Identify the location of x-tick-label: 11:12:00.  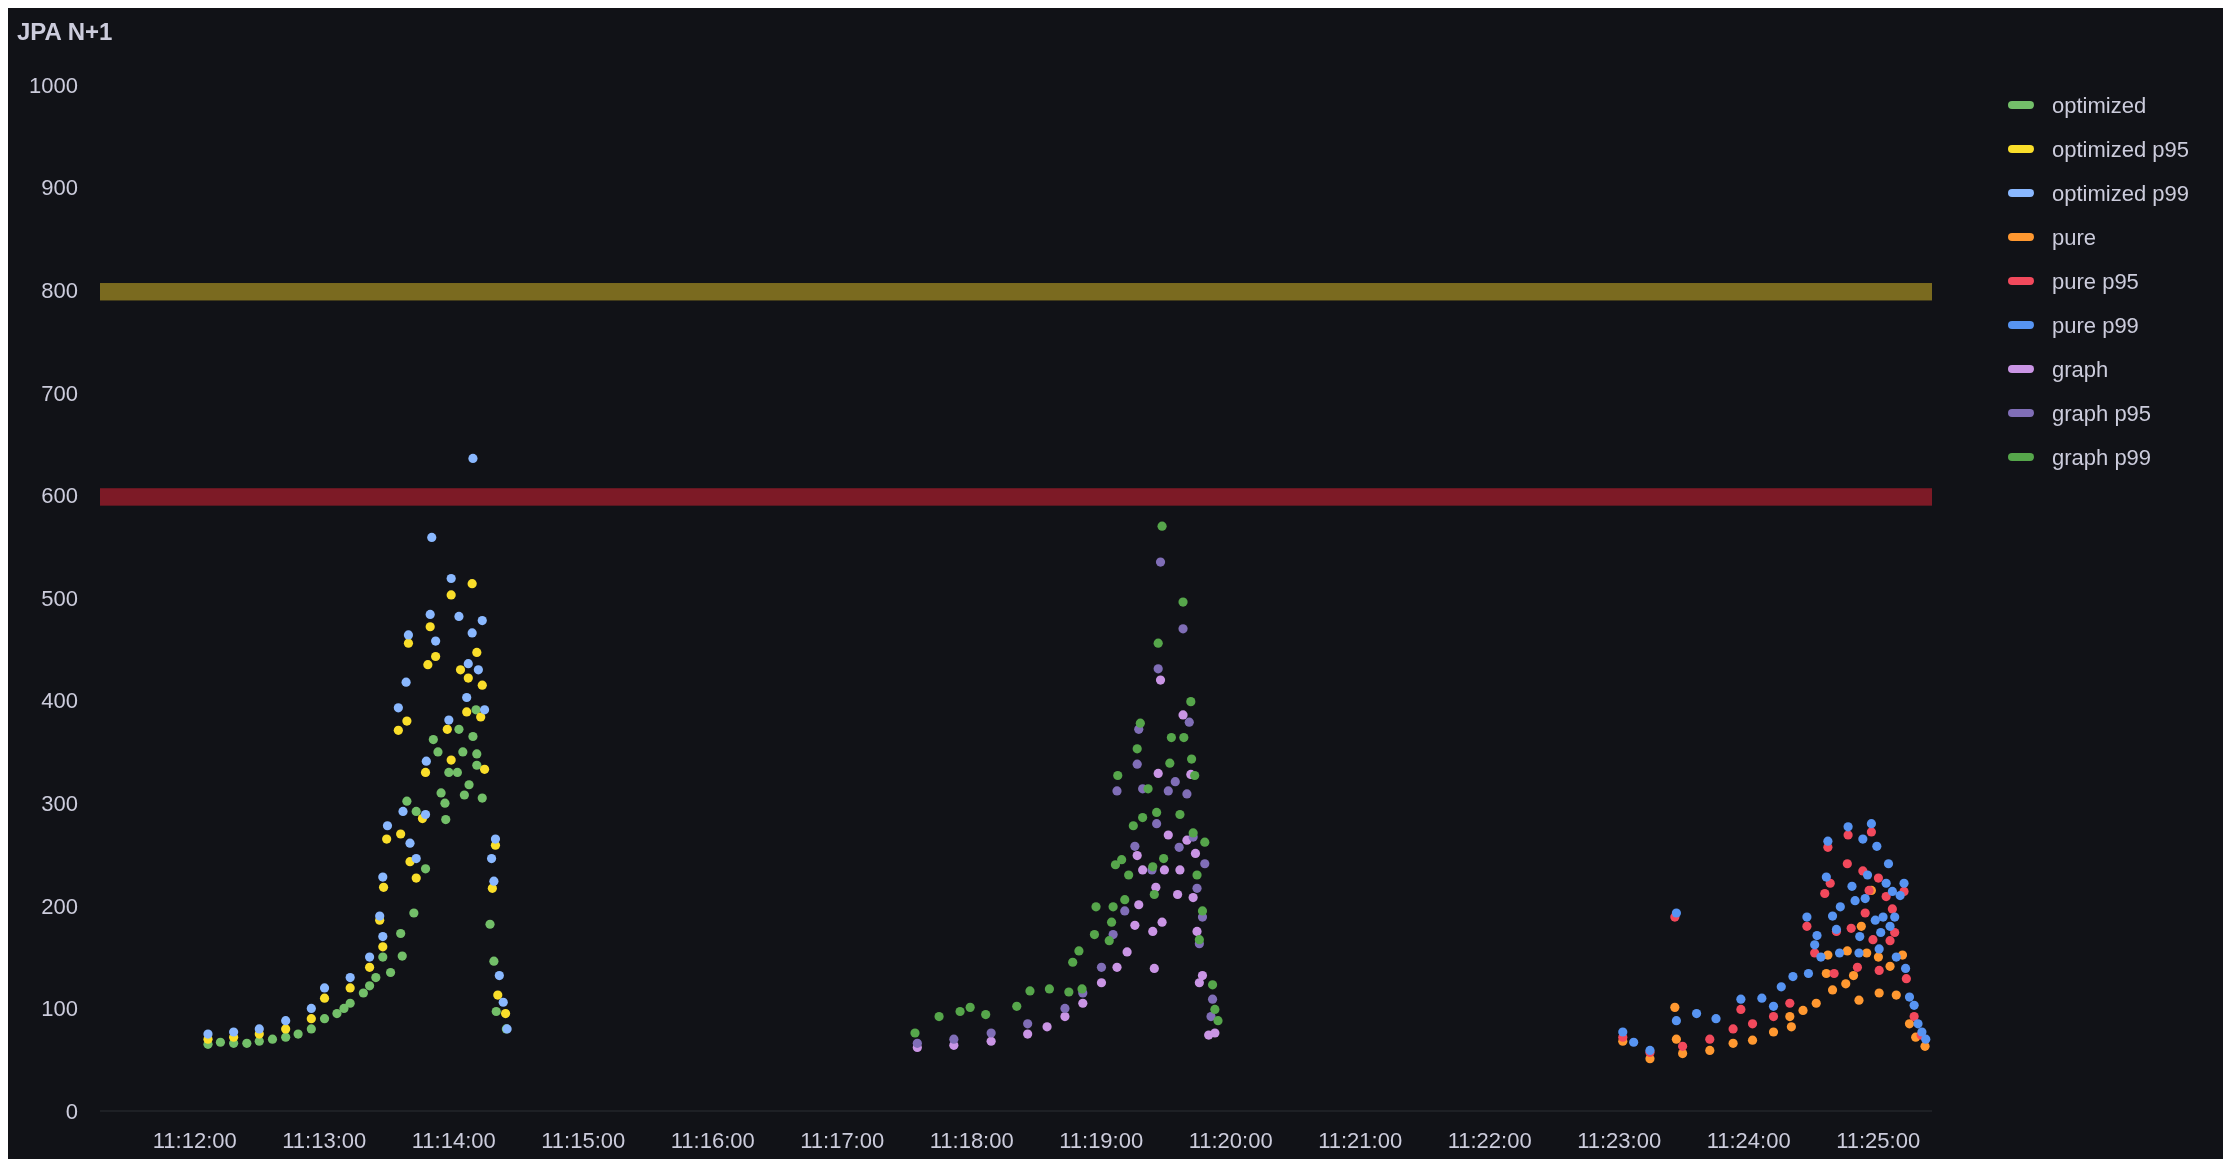
(194, 1140).